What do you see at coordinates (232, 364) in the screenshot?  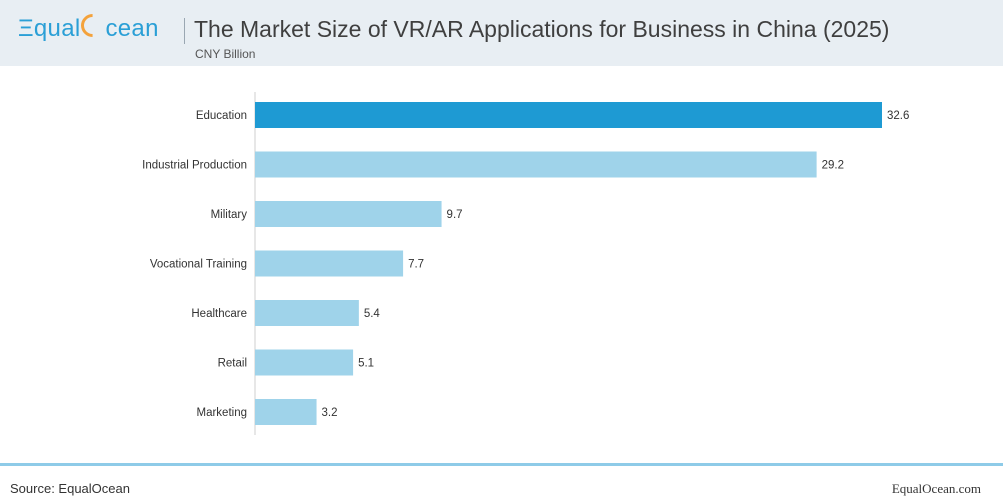 I see `category-label: Retail` at bounding box center [232, 364].